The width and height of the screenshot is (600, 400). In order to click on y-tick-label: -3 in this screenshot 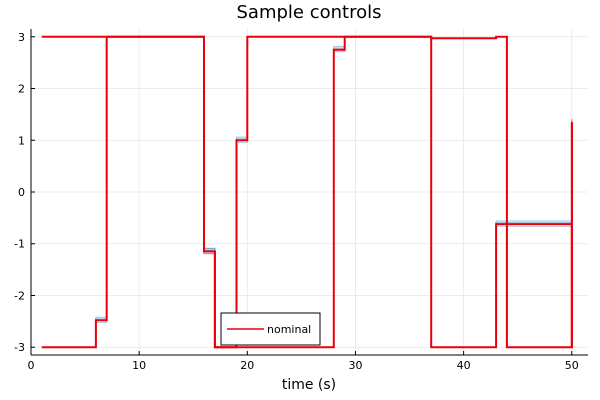, I will do `click(19, 347)`.